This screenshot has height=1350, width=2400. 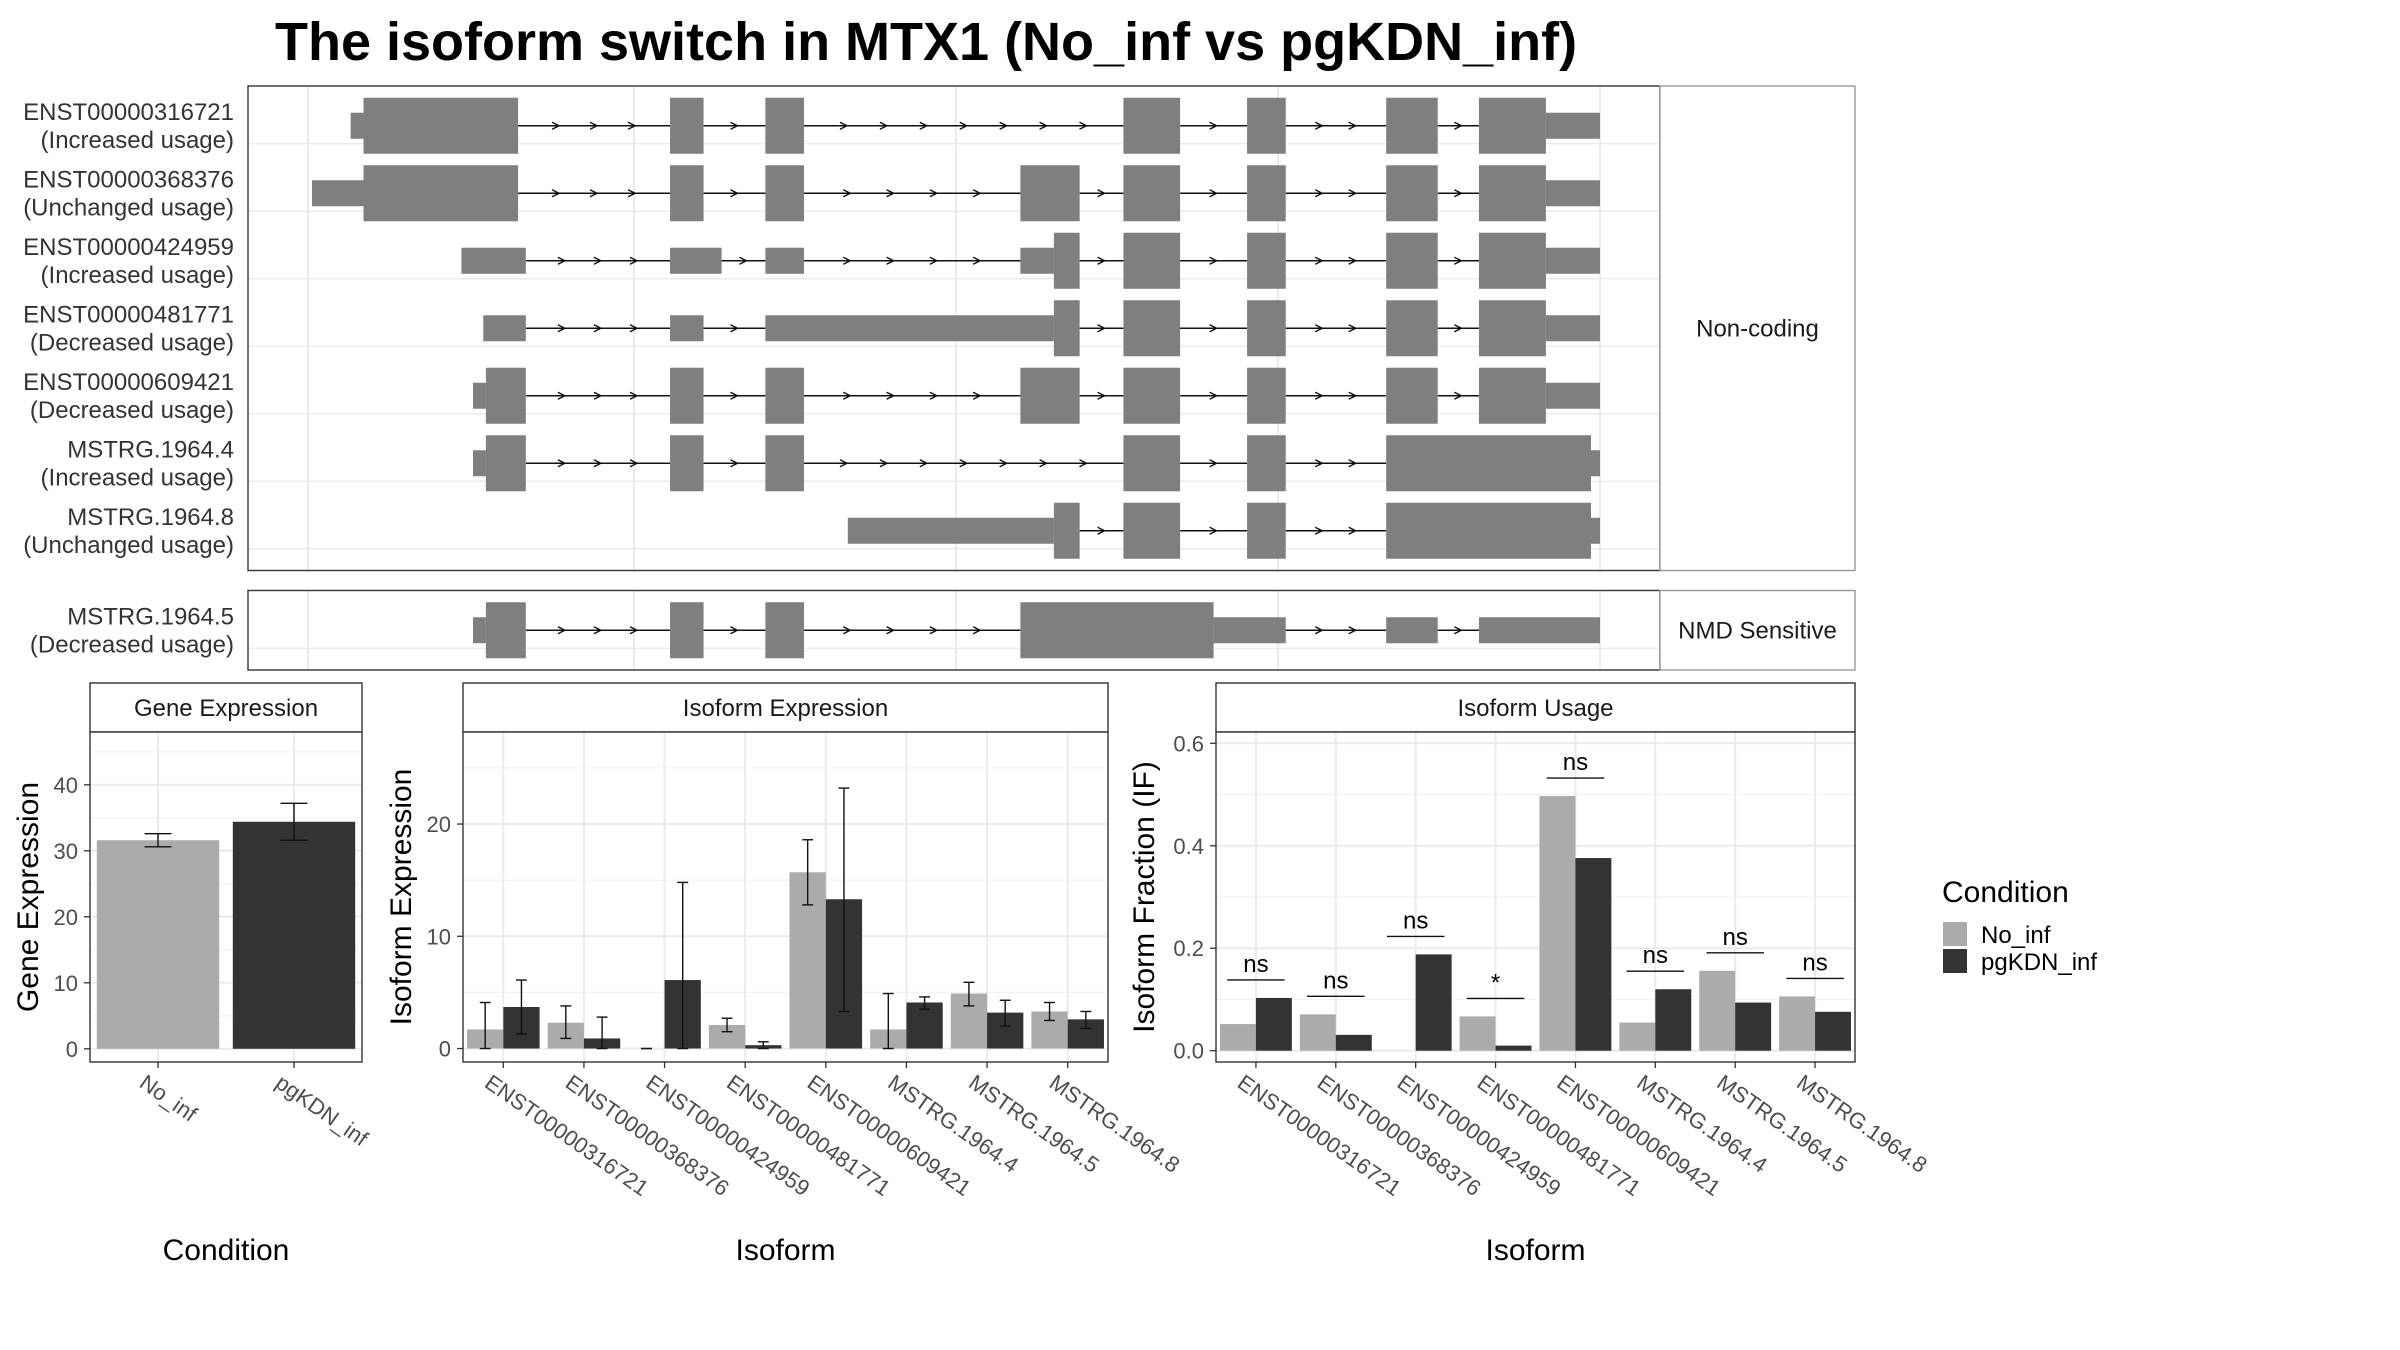 I want to click on bar-pgKDN_inf-ENST00000481771, so click(x=1513, y=1048).